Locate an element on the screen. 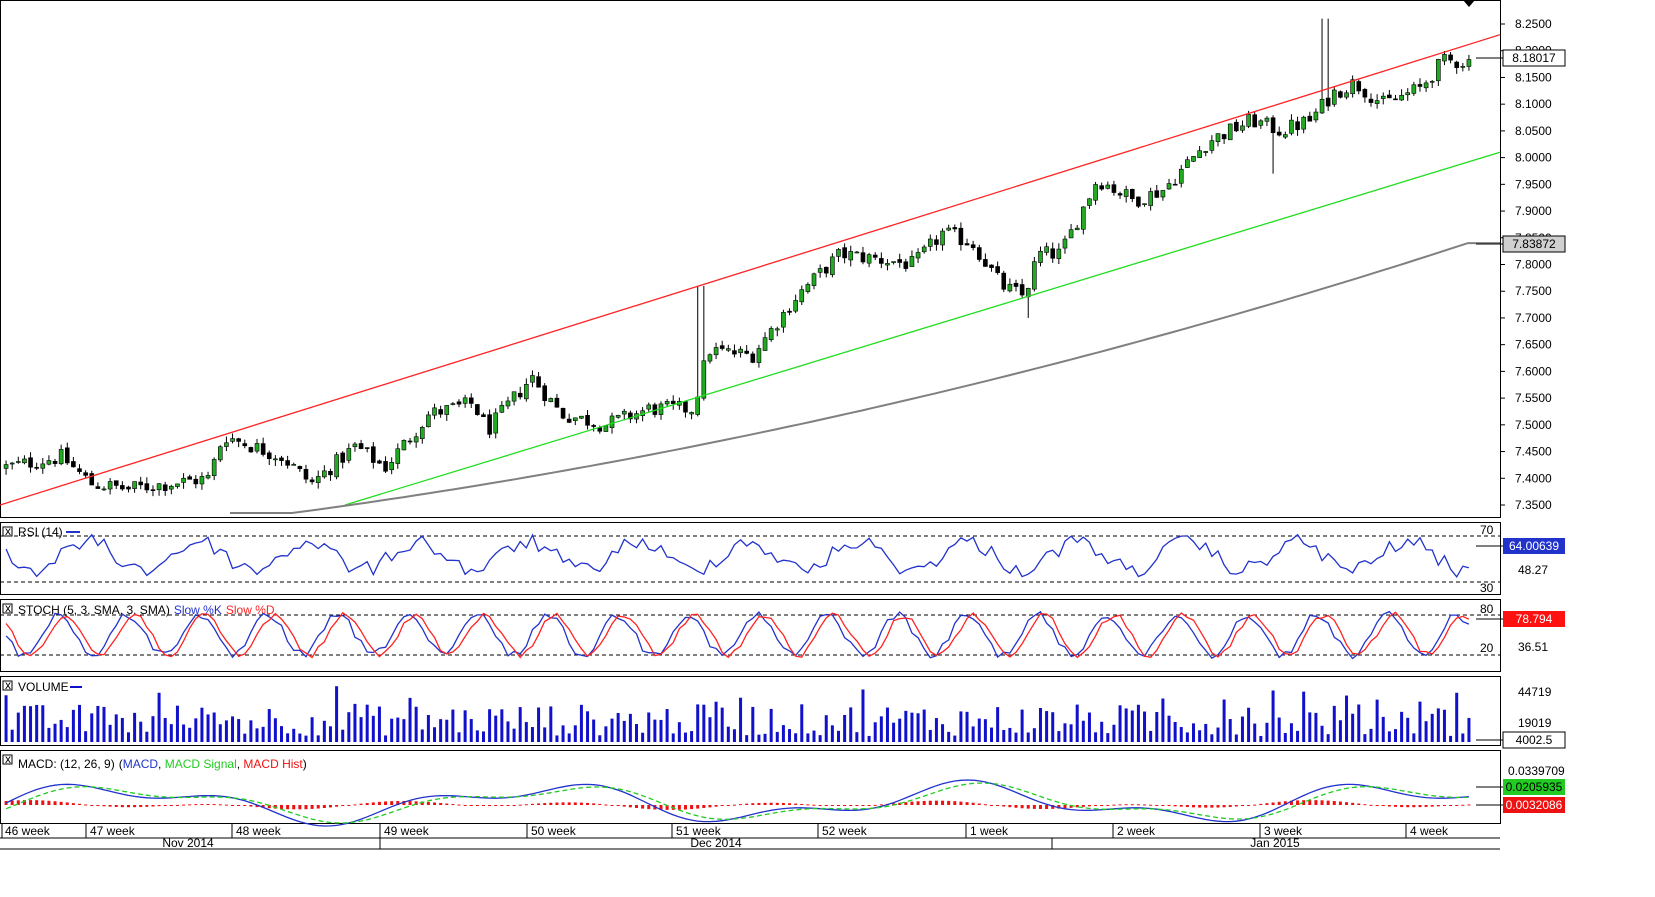 This screenshot has height=897, width=1655. volume-current-label: 4002.5 is located at coordinates (1534, 740).